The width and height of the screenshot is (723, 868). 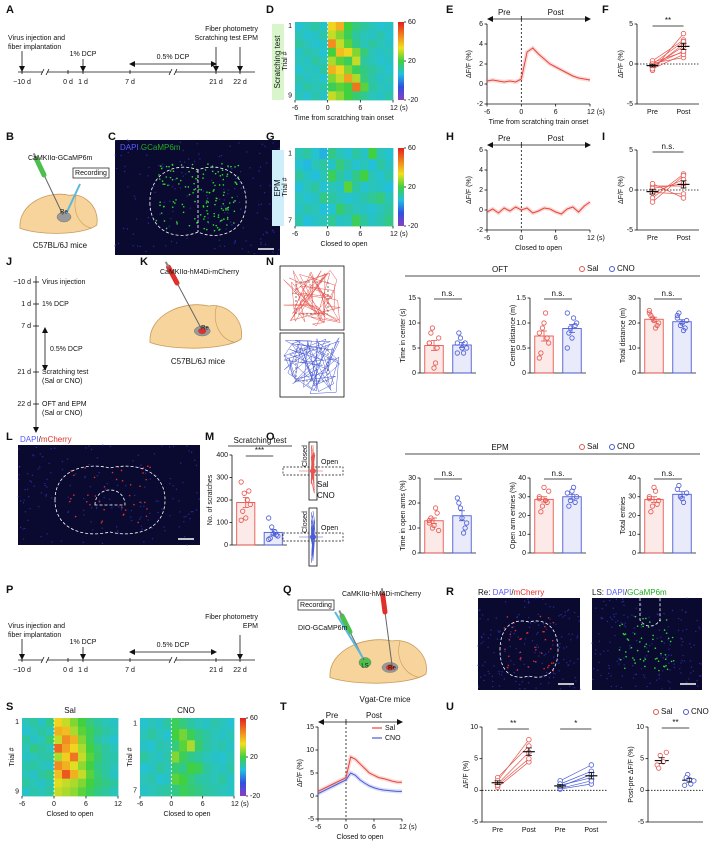 I want to click on event-label: Scratching test EPM, so click(x=227, y=38).